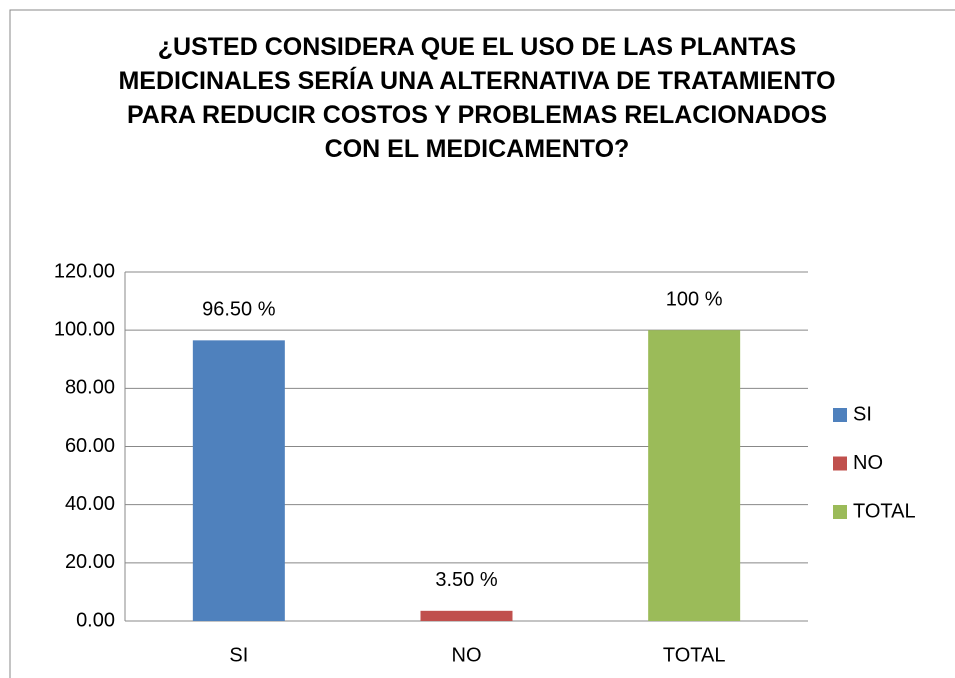 The image size is (955, 678). Describe the element at coordinates (90, 446) in the screenshot. I see `y-tick-label: 60.00` at that location.